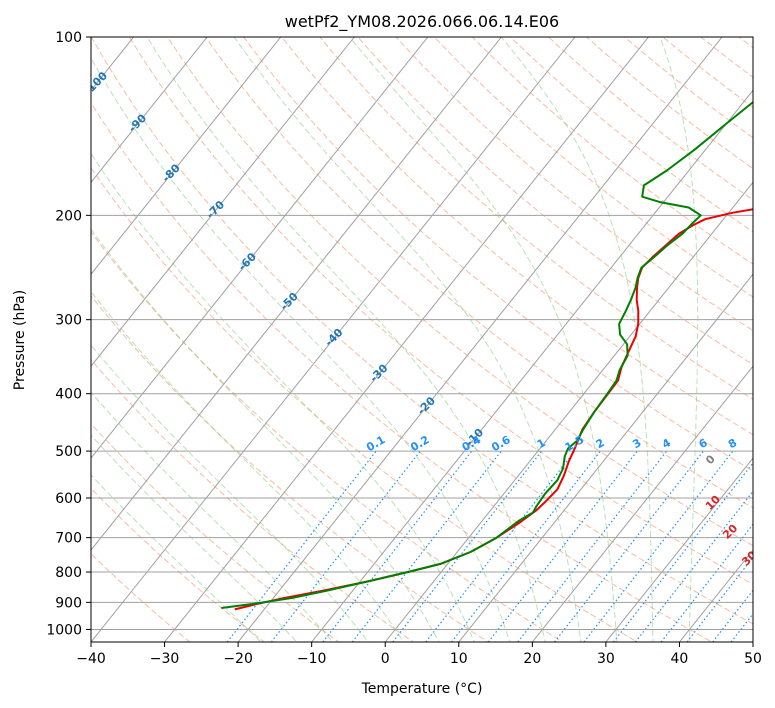  What do you see at coordinates (680, 659) in the screenshot?
I see `x-tick-label: 40` at bounding box center [680, 659].